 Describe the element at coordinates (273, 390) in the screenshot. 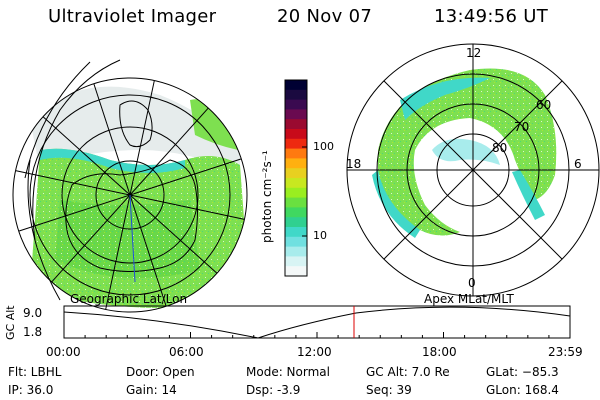

I see `status-dsp: Dsp: -3.9` at that location.